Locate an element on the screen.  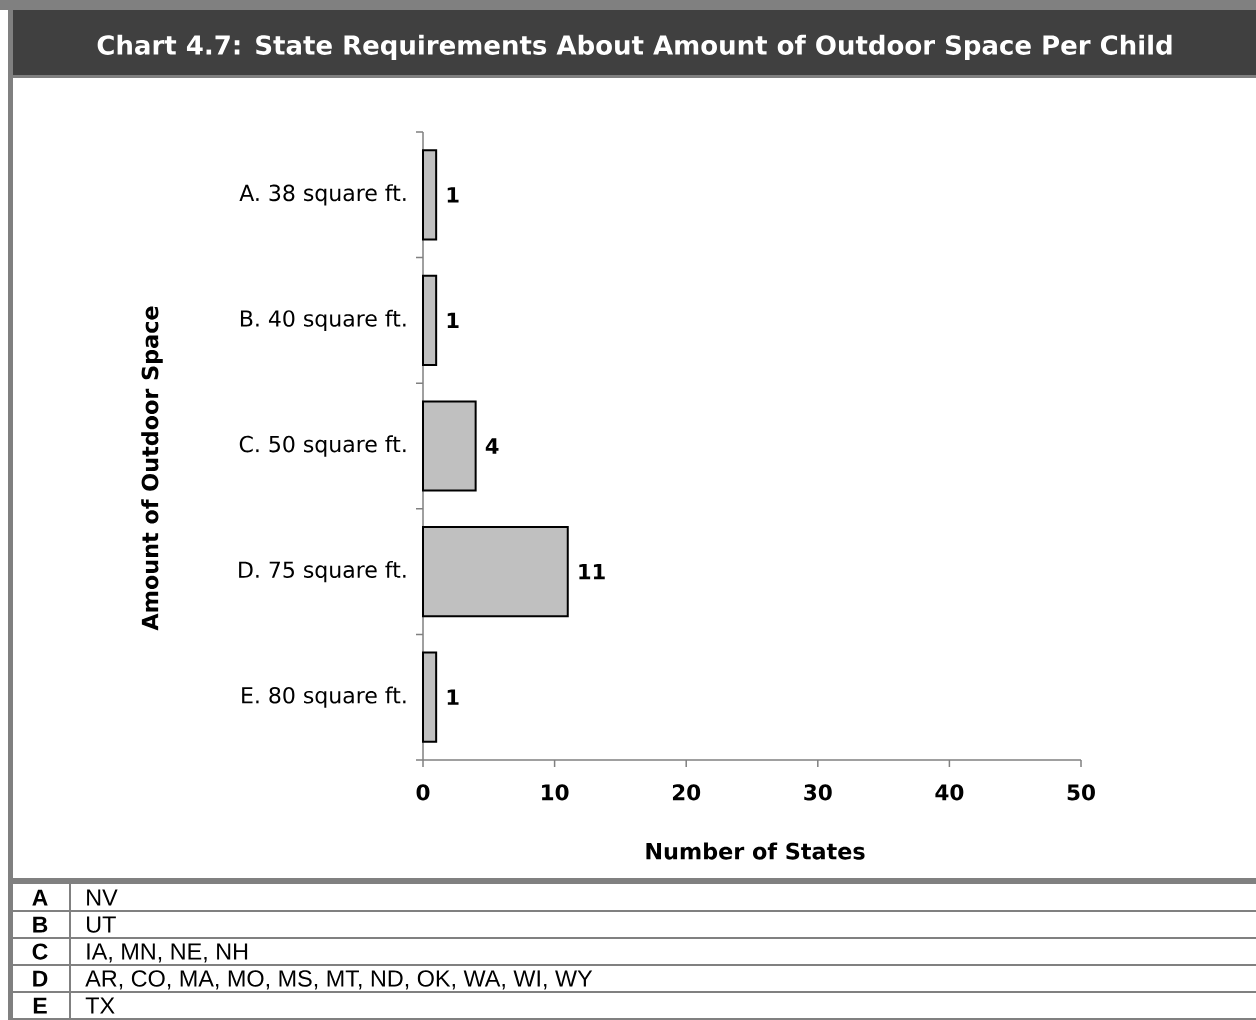
x-axis-title: Number of States is located at coordinates (755, 851).